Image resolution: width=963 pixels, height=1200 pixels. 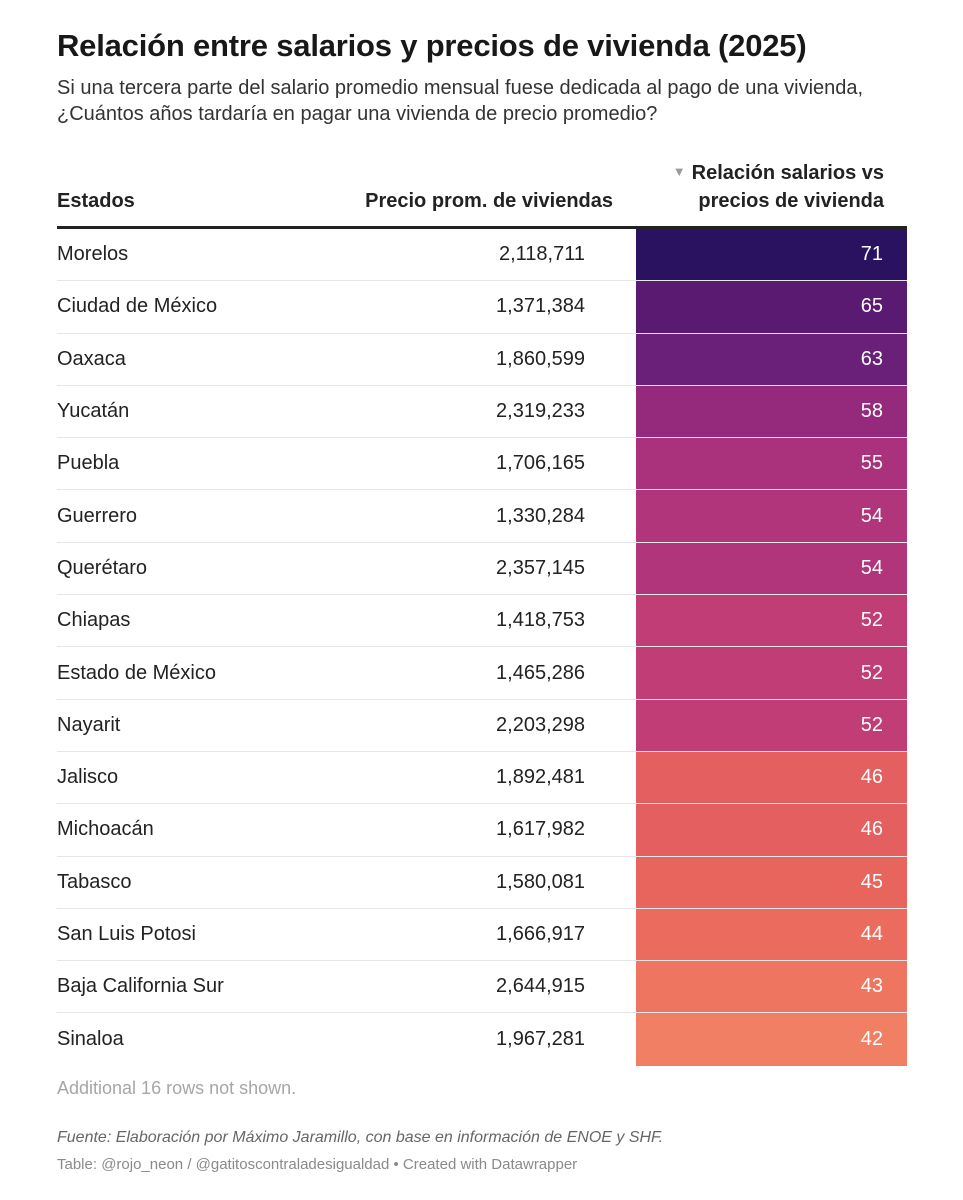 What do you see at coordinates (482, 359) in the screenshot?
I see `table-row: Oaxaca 1,860,599 63` at bounding box center [482, 359].